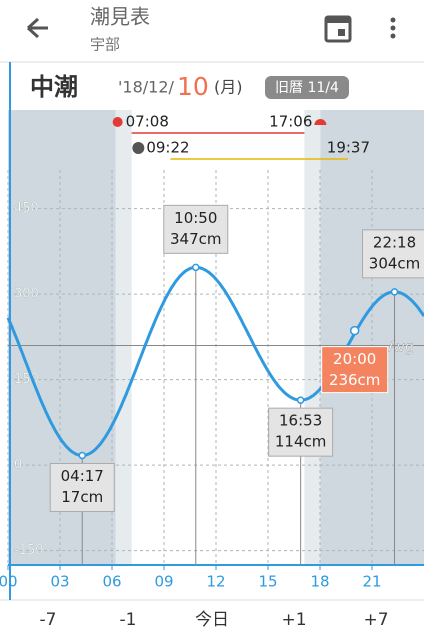  I want to click on extreme-time: 10:50, so click(195, 218).